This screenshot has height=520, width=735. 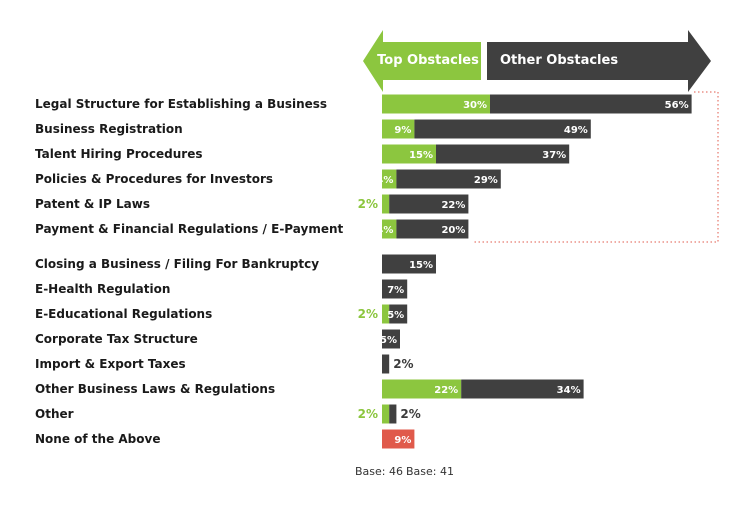 I want to click on legend-top-obstacles-arrow, so click(x=422, y=61).